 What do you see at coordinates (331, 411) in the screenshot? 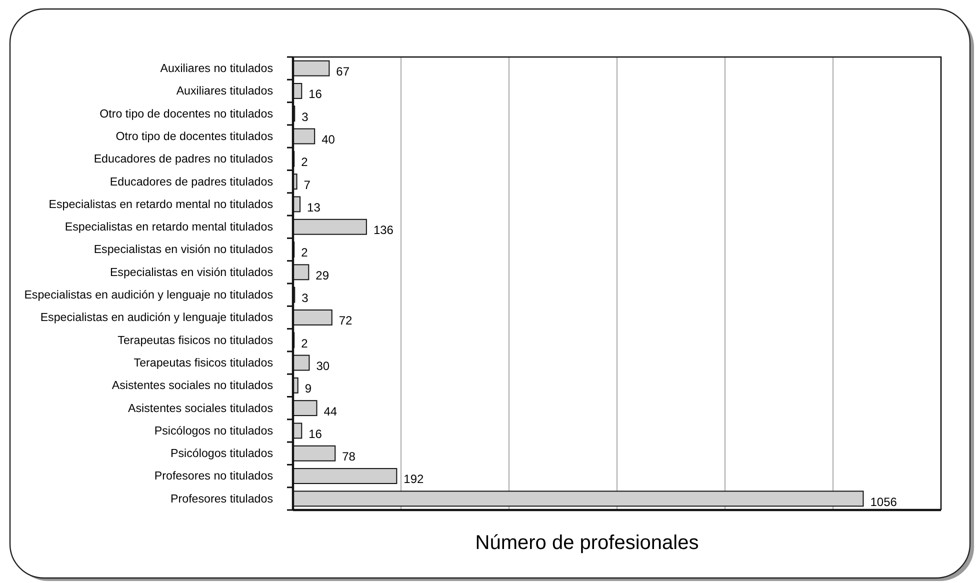
I see `data-label: 44` at bounding box center [331, 411].